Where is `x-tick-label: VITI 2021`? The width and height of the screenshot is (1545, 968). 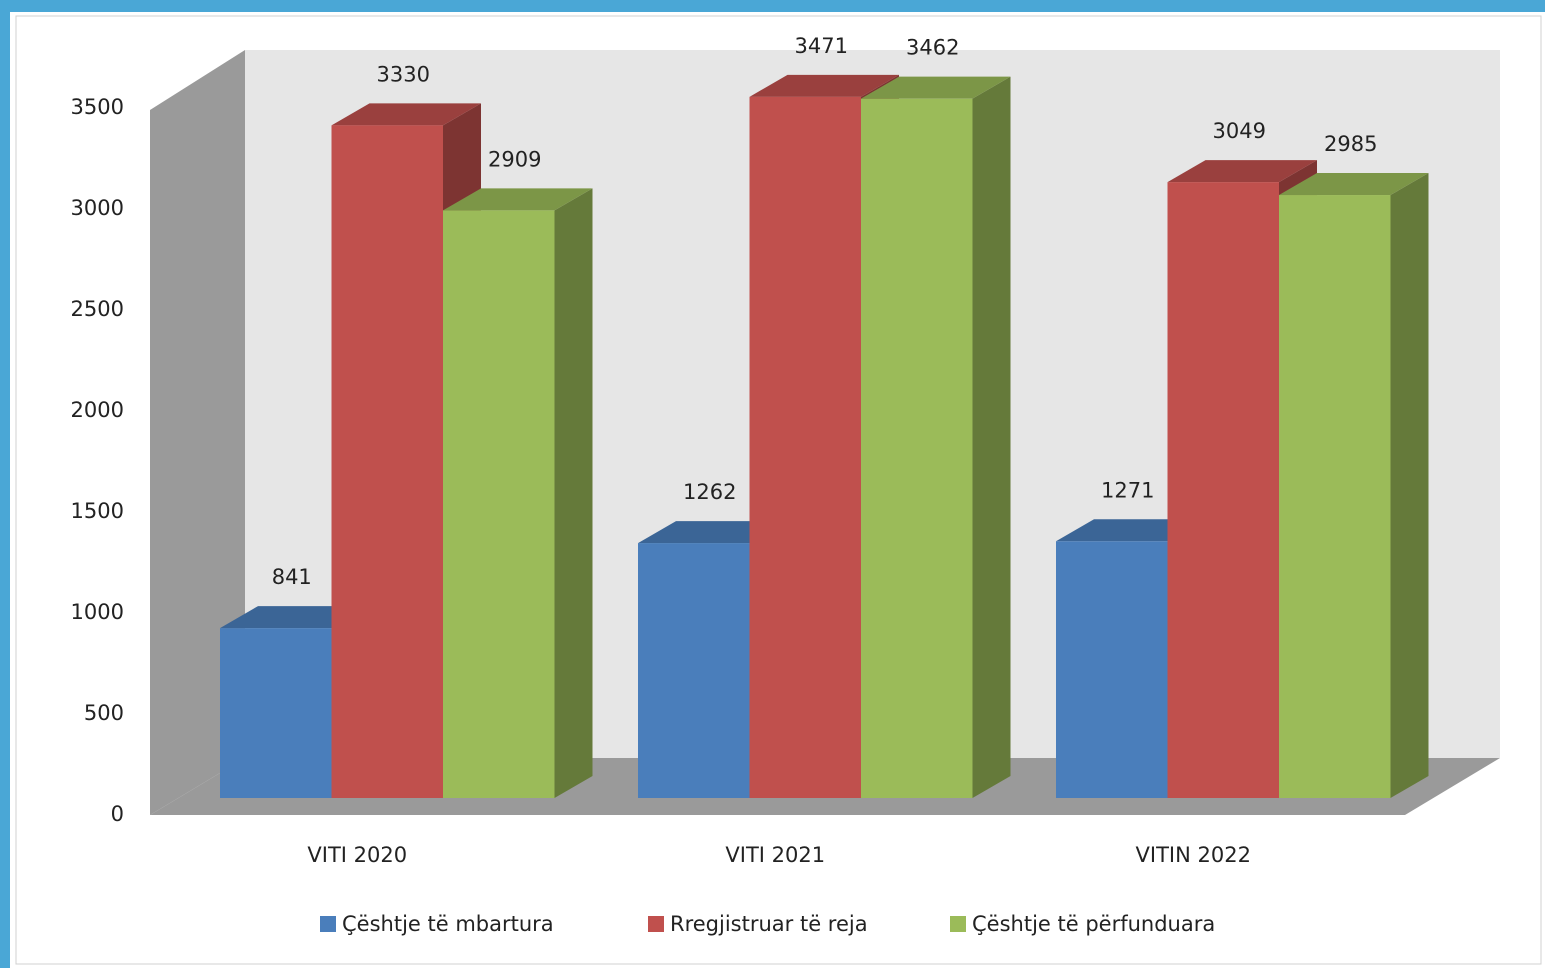 x-tick-label: VITI 2021 is located at coordinates (775, 855).